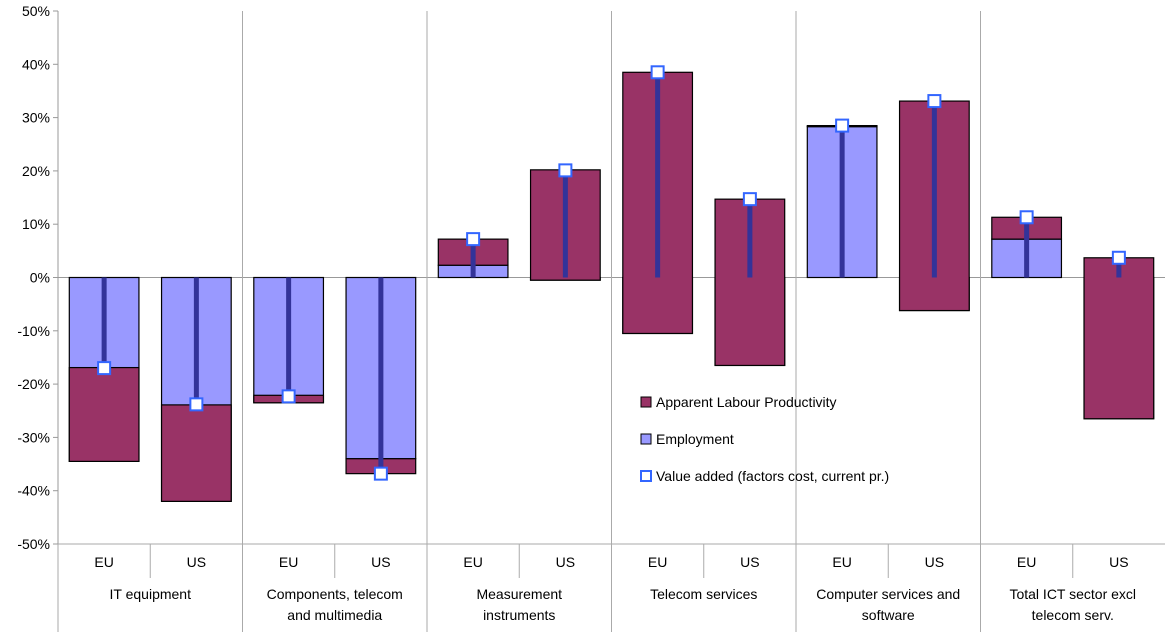 Image resolution: width=1165 pixels, height=632 pixels. What do you see at coordinates (151, 594) in the screenshot?
I see `group-label: IT equipment` at bounding box center [151, 594].